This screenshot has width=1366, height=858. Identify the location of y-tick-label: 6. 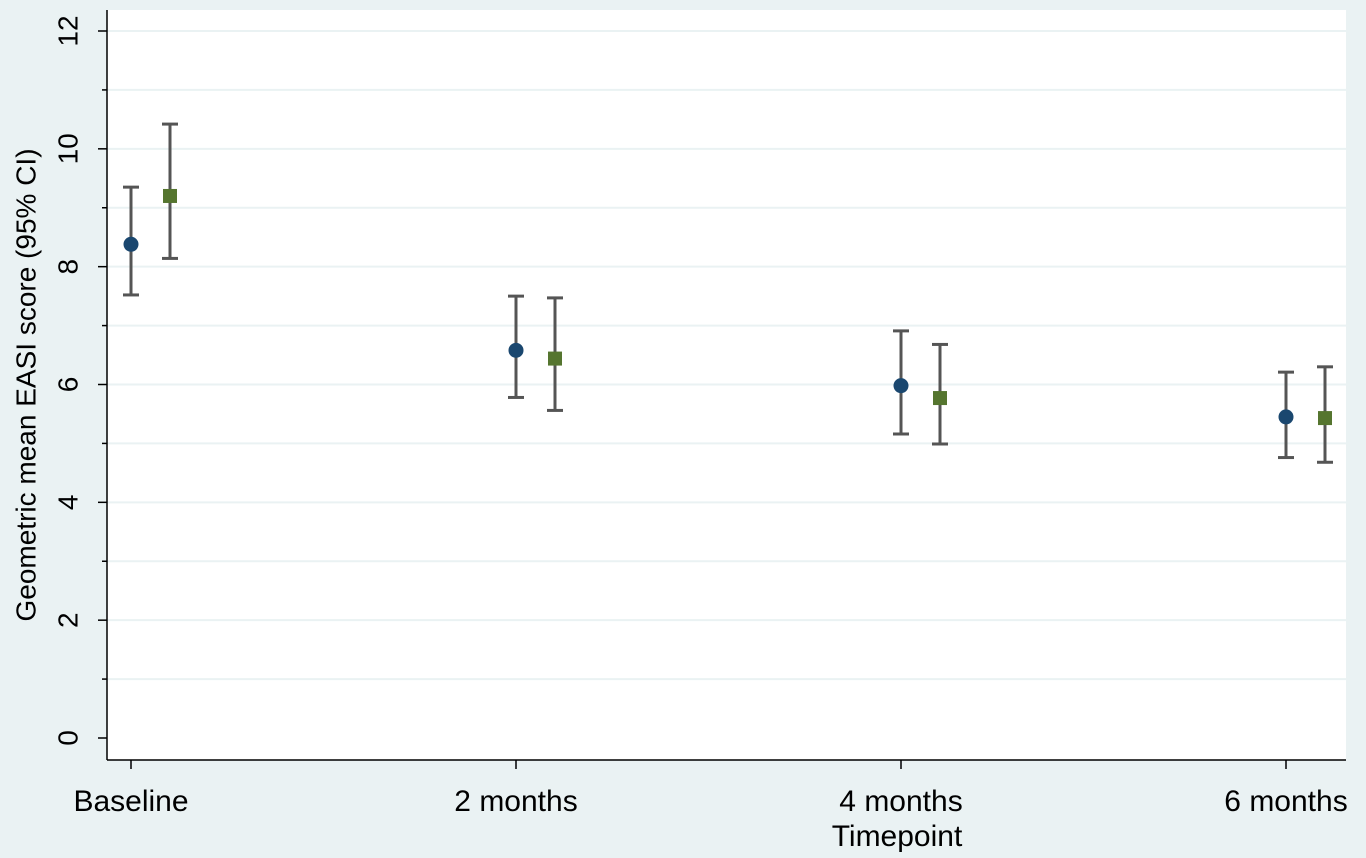
(67, 385).